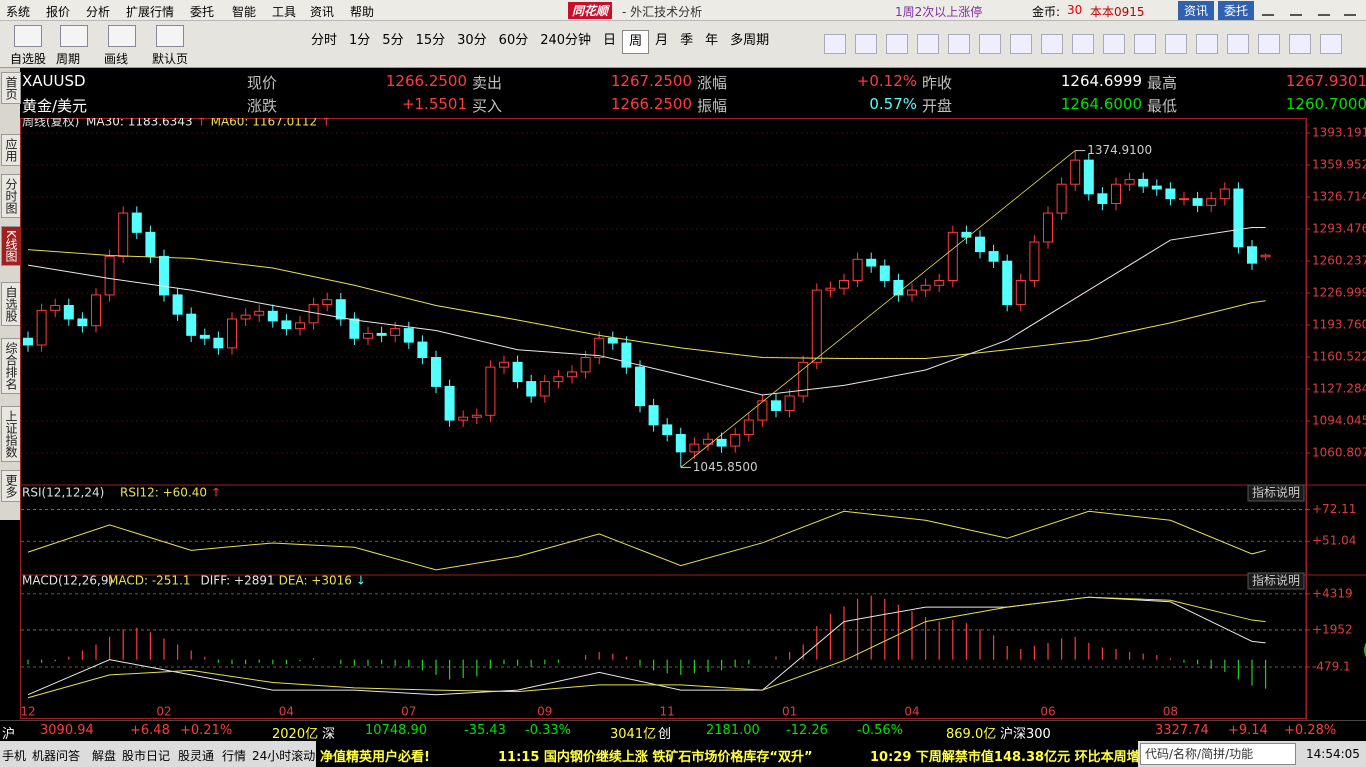 The width and height of the screenshot is (1366, 767). What do you see at coordinates (11, 246) in the screenshot?
I see `sidebar-tab: K线图` at bounding box center [11, 246].